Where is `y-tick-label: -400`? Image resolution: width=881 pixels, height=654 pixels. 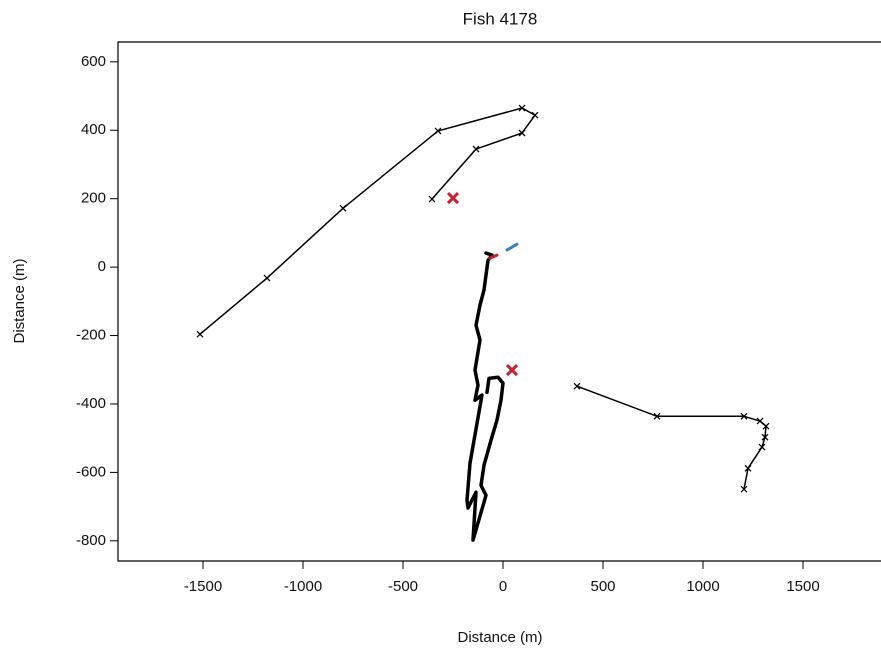
y-tick-label: -400 is located at coordinates (91, 403).